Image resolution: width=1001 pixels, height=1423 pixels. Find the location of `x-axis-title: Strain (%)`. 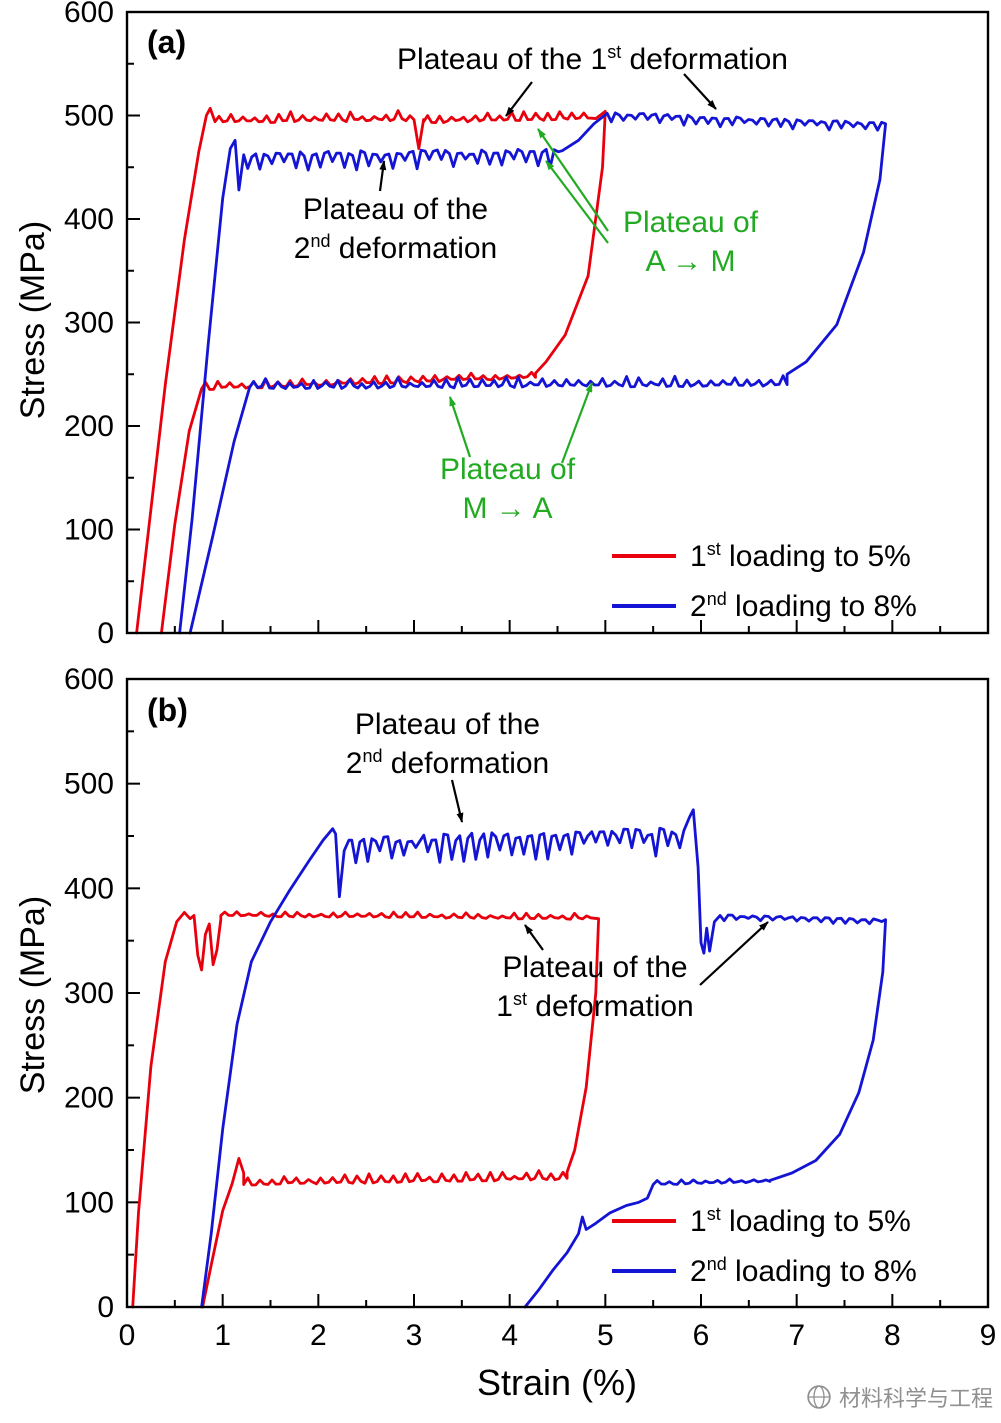

x-axis-title: Strain (%) is located at coordinates (557, 1382).